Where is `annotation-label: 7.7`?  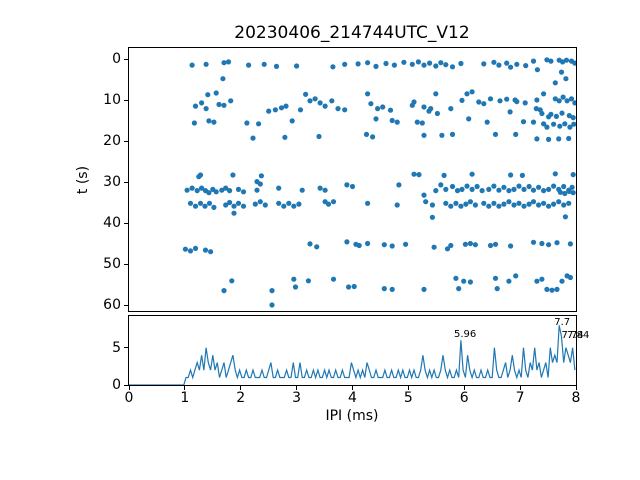
annotation-label: 7.7 is located at coordinates (562, 323).